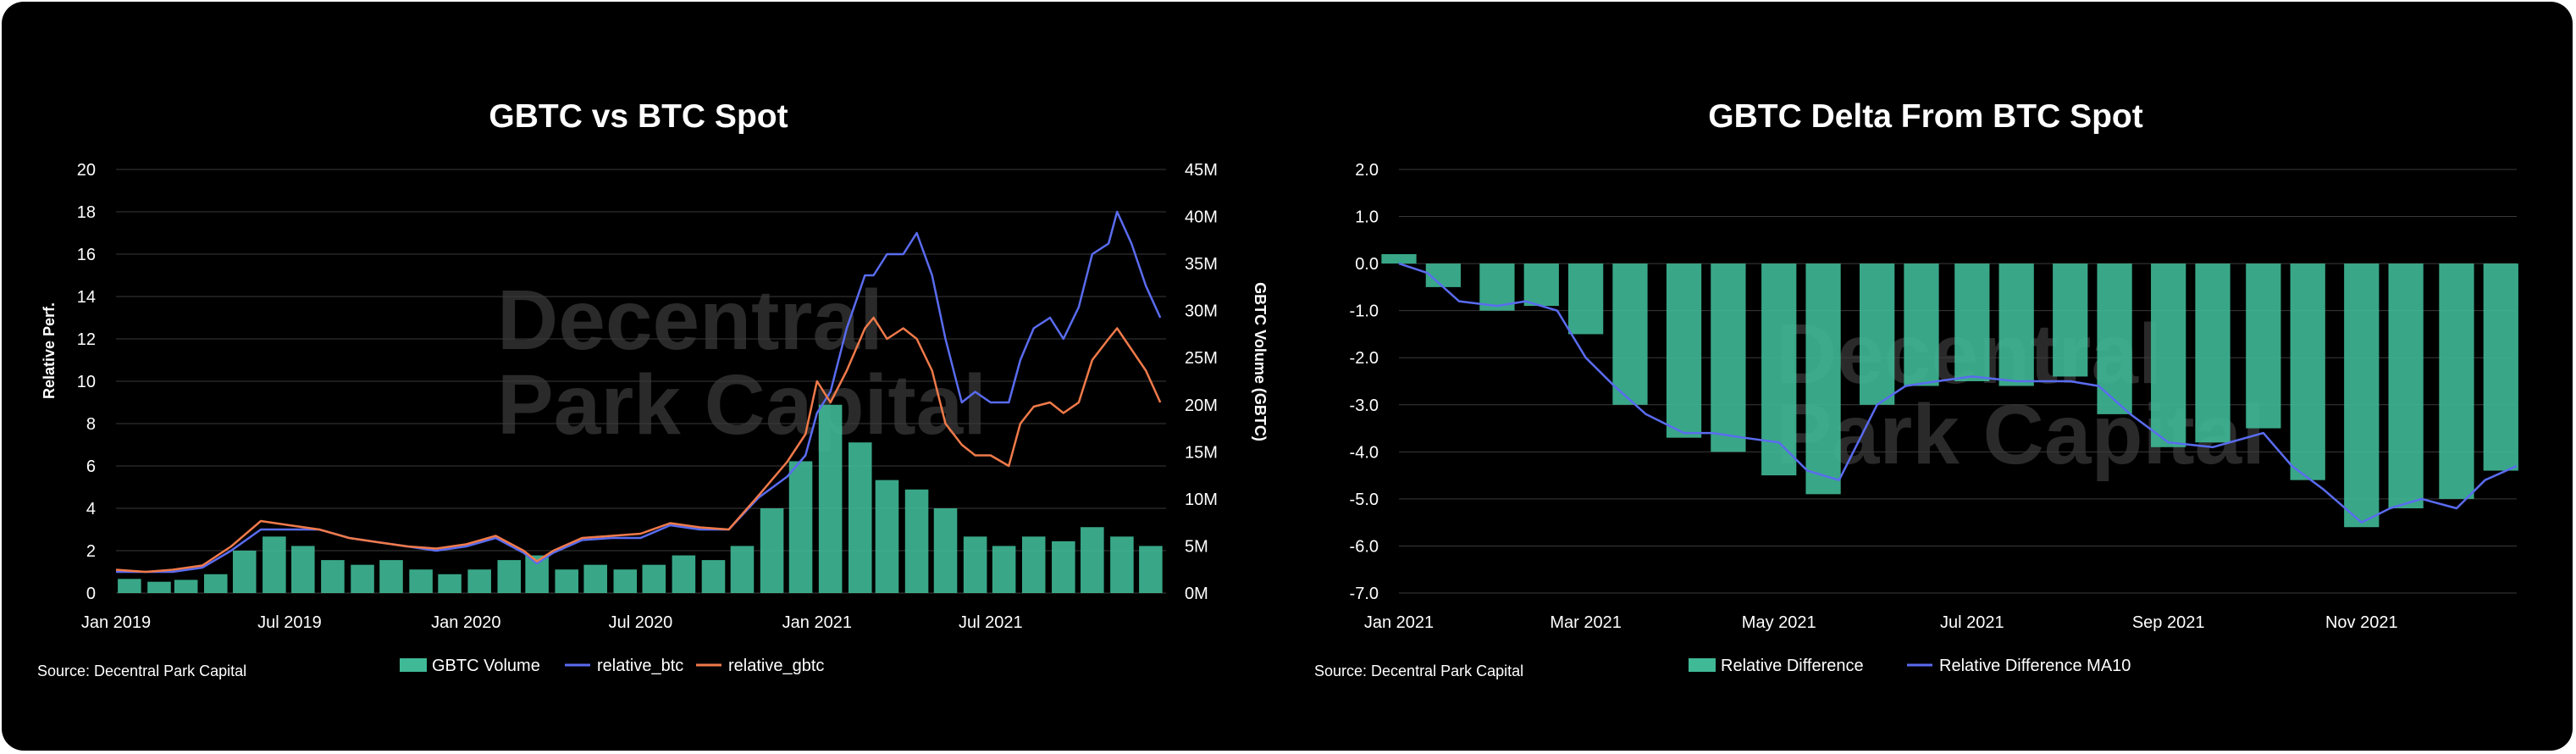 Image resolution: width=2576 pixels, height=754 pixels. Describe the element at coordinates (638, 116) in the screenshot. I see `chart1-title: GBTC vs BTC Spot` at that location.